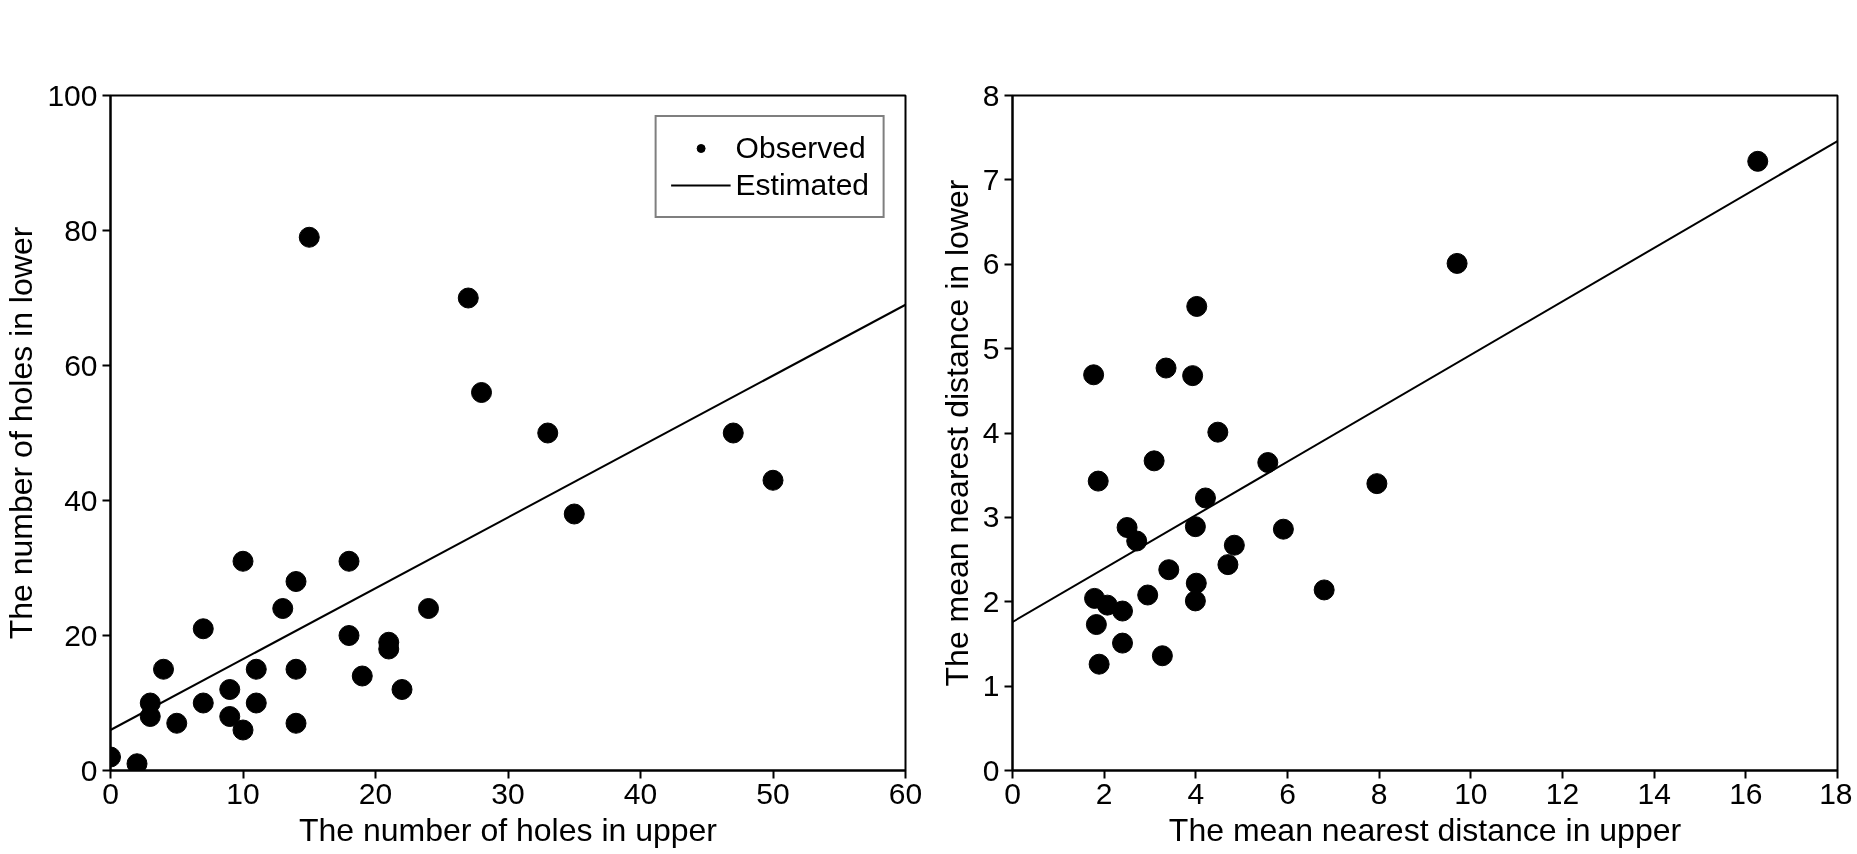 The image size is (1857, 854). I want to click on x-tick-label: 30, so click(508, 793).